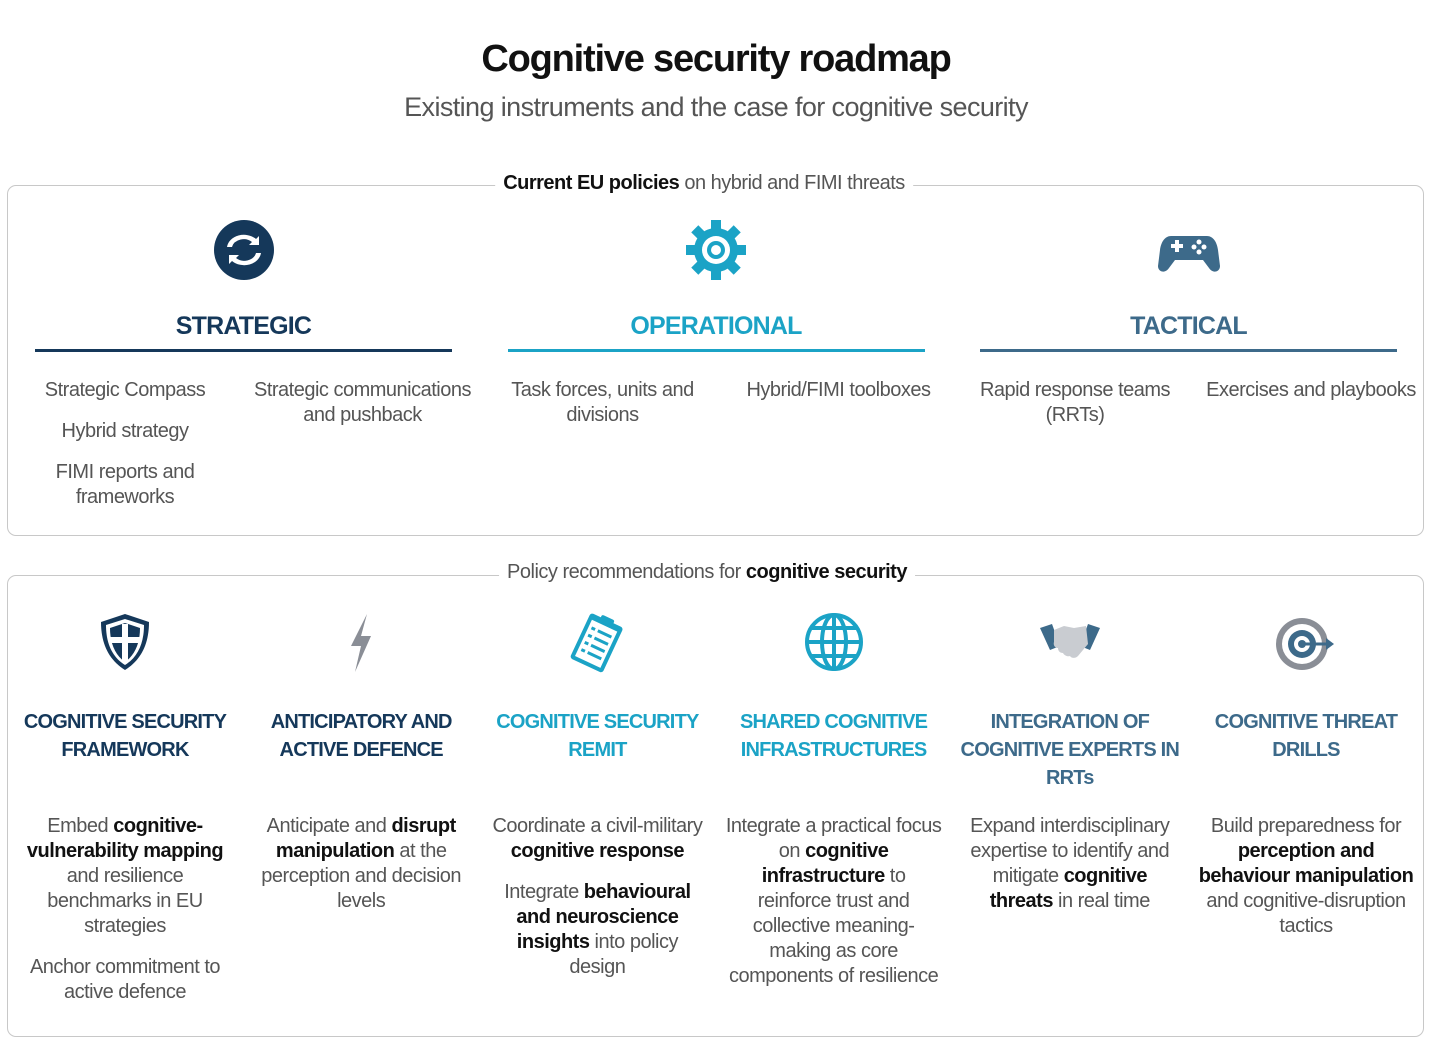 The width and height of the screenshot is (1432, 1052). Describe the element at coordinates (603, 917) in the screenshot. I see `bold-text: behavioural and neuroscience insights` at that location.